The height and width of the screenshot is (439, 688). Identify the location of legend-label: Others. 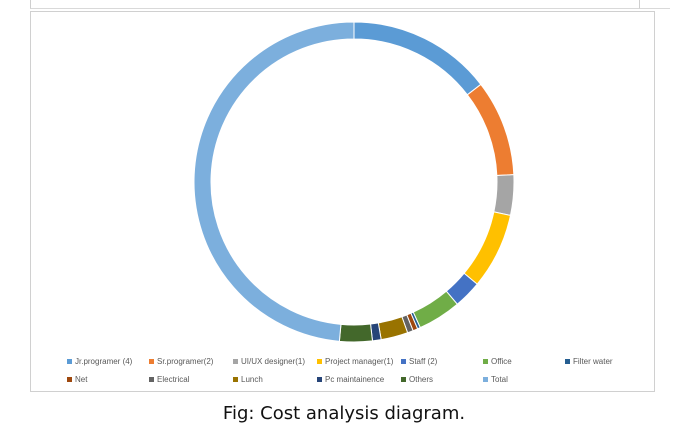
(421, 379).